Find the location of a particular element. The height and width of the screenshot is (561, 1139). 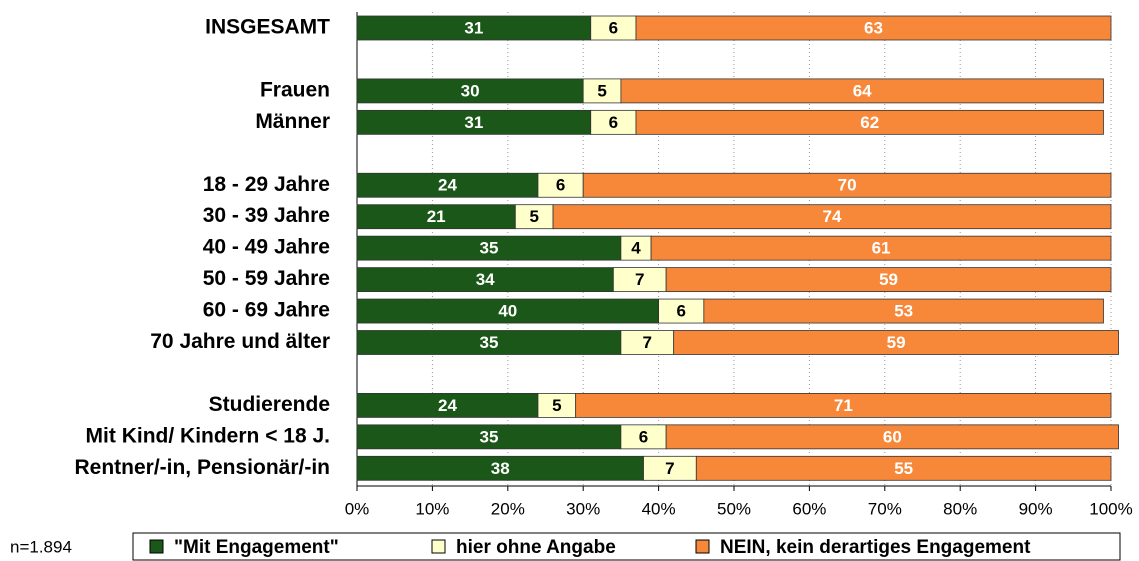

category-label: Studierende is located at coordinates (269, 404).